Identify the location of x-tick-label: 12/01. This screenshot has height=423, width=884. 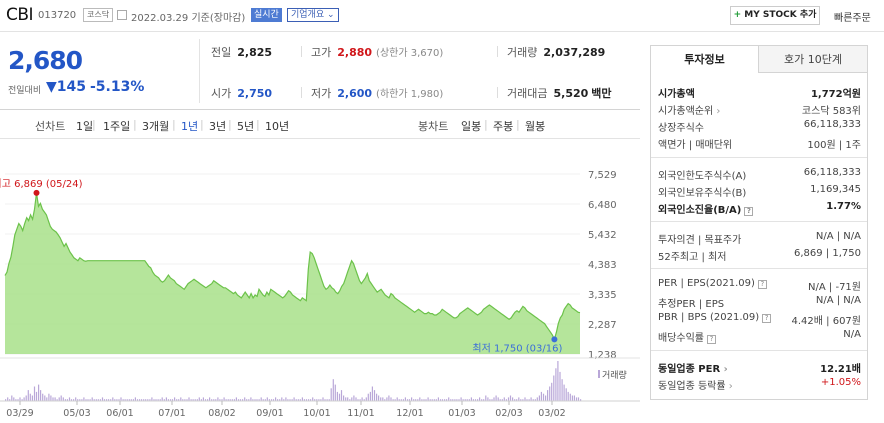
(409, 413).